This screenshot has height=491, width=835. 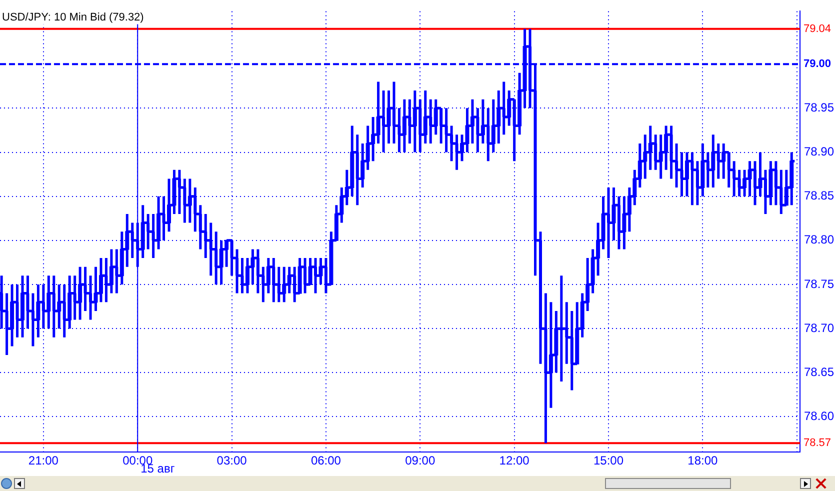 What do you see at coordinates (817, 443) in the screenshot?
I see `ref-line-label: 78.57` at bounding box center [817, 443].